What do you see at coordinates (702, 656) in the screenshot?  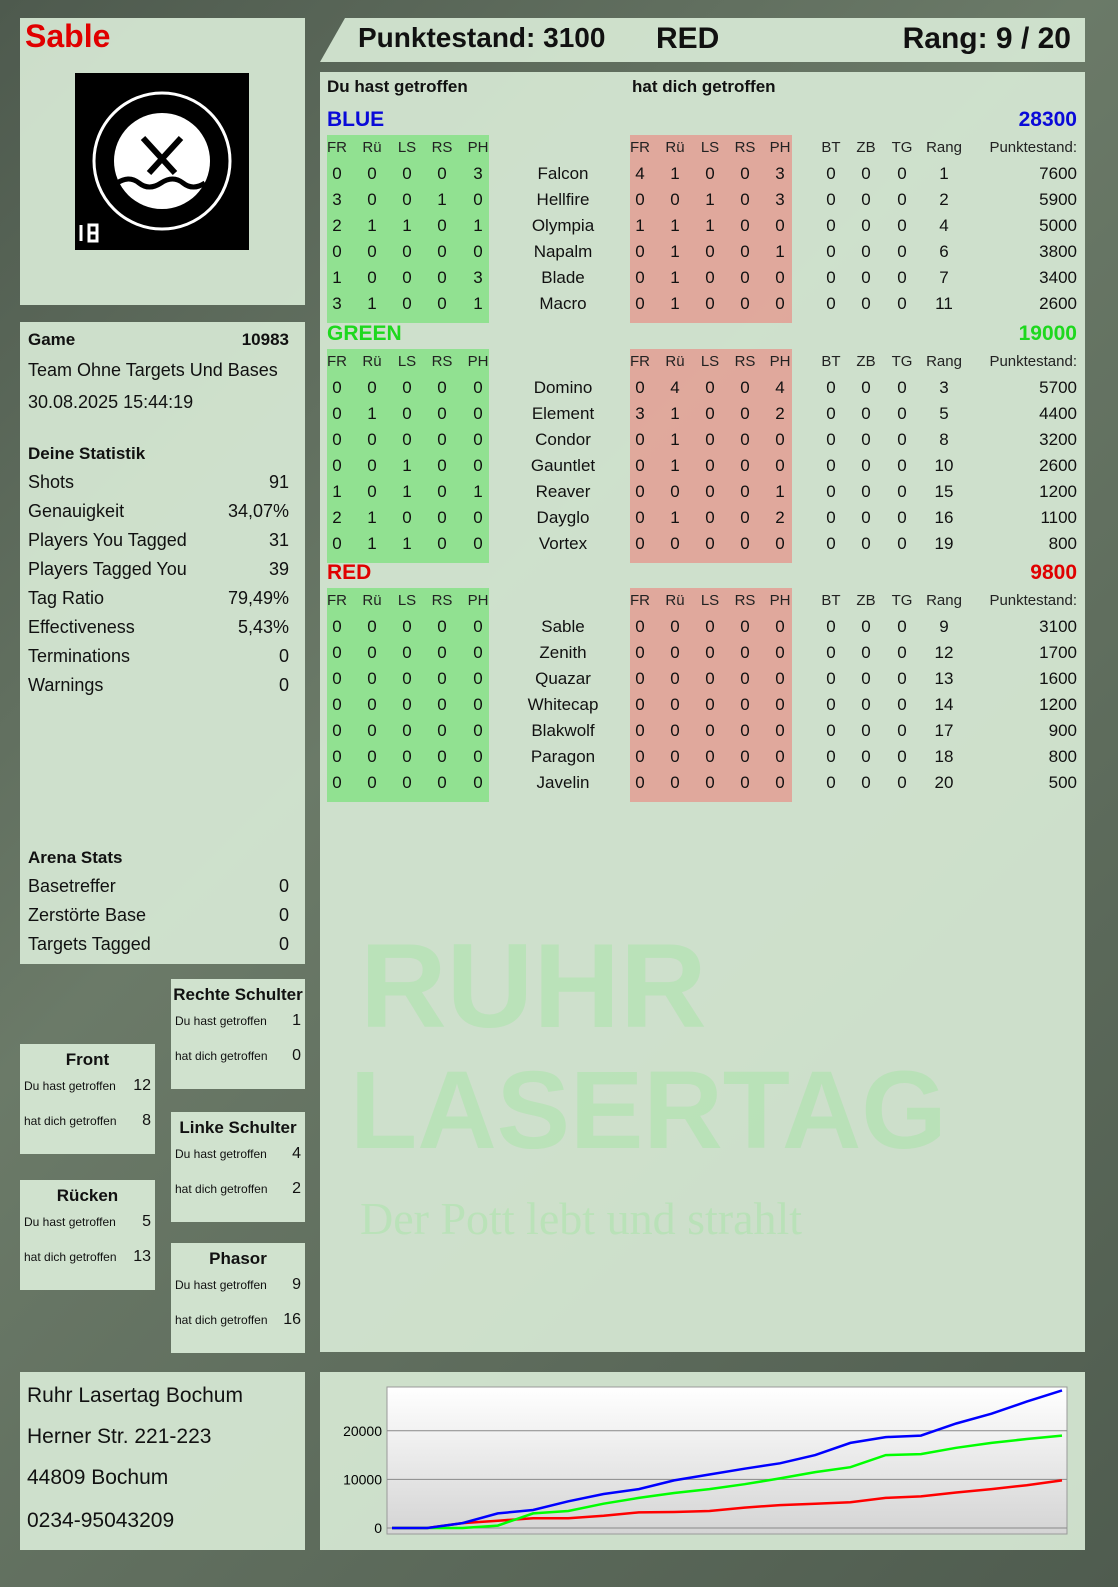 I see `table-row: 0 0 0 0 0 Zenith 0 0 0 0 0 0 0 0 12 1700` at bounding box center [702, 656].